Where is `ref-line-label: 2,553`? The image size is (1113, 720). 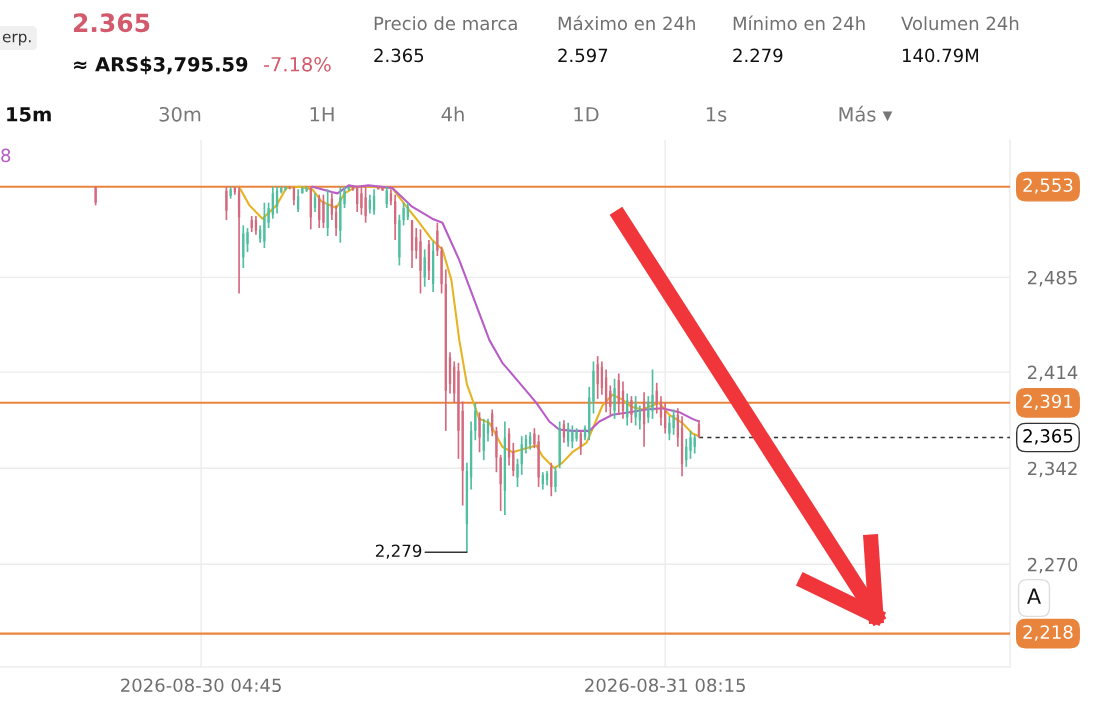
ref-line-label: 2,553 is located at coordinates (1048, 186).